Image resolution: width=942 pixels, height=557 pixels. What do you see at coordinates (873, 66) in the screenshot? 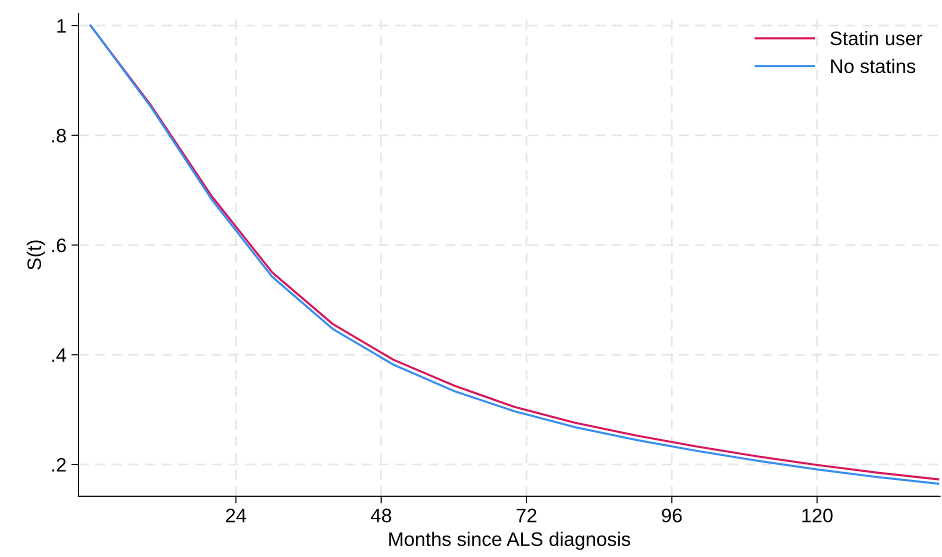
I see `legend-label: No statins` at bounding box center [873, 66].